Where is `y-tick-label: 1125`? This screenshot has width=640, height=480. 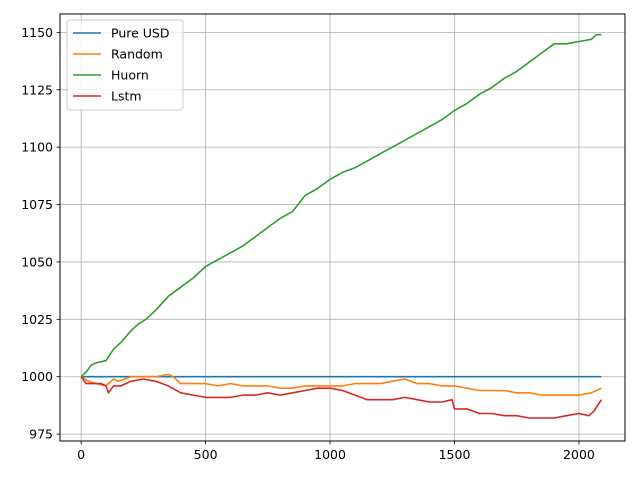 y-tick-label: 1125 is located at coordinates (37, 89).